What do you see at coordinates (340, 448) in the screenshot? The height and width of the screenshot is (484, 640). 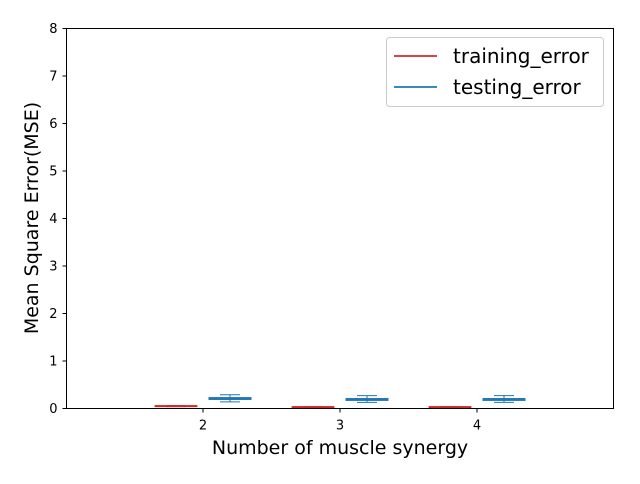 I see `x-axis-title: Number of muscle synergy` at bounding box center [340, 448].